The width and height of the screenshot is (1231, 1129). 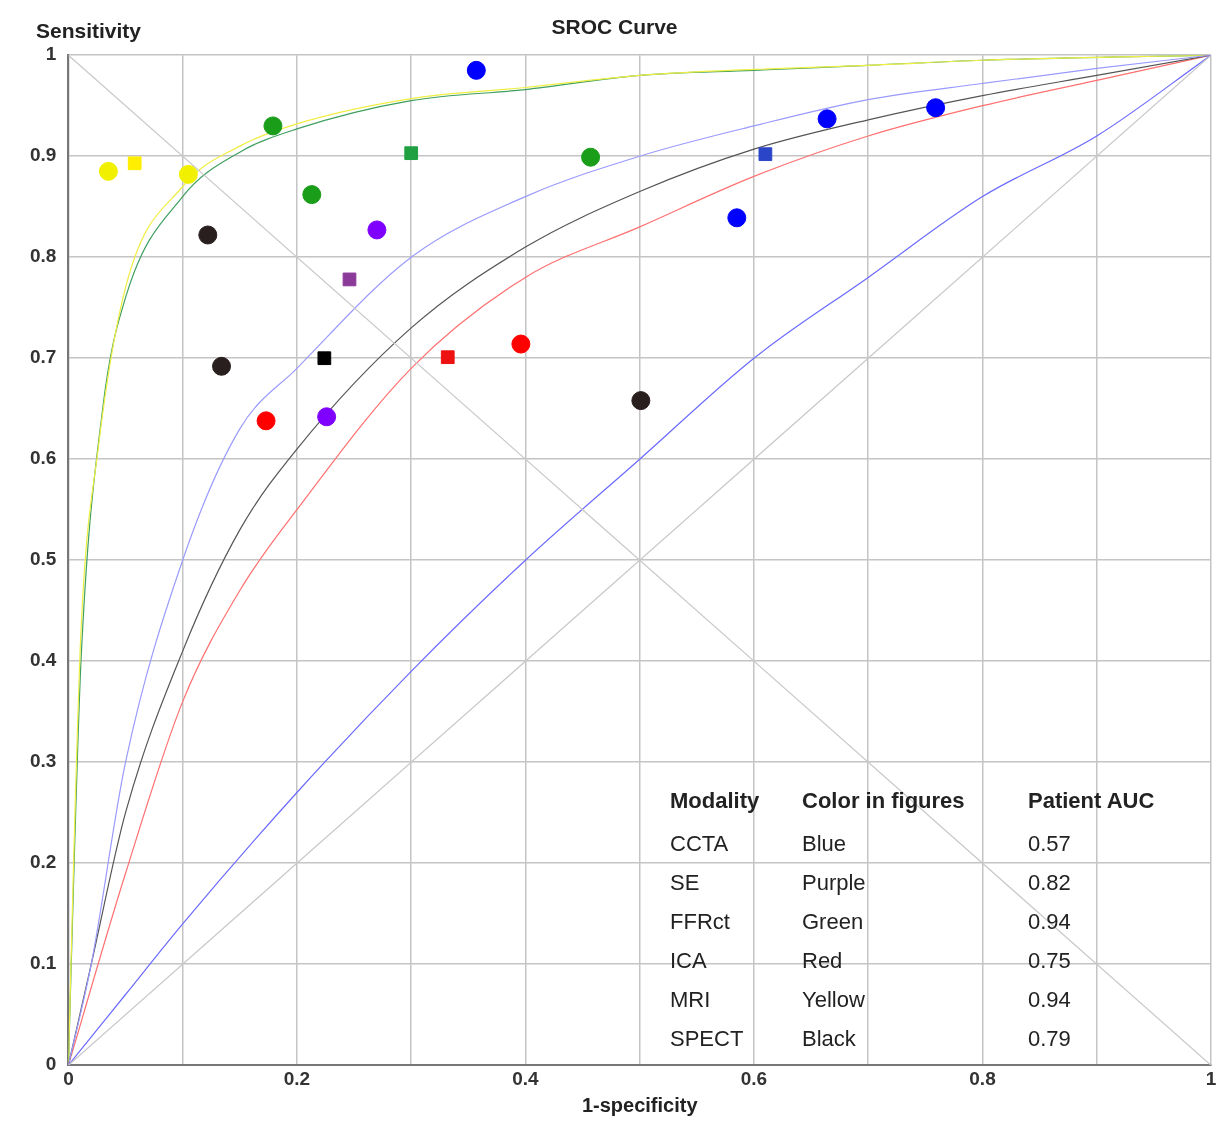 I want to click on y-tick-label: 0.5, so click(x=43, y=559).